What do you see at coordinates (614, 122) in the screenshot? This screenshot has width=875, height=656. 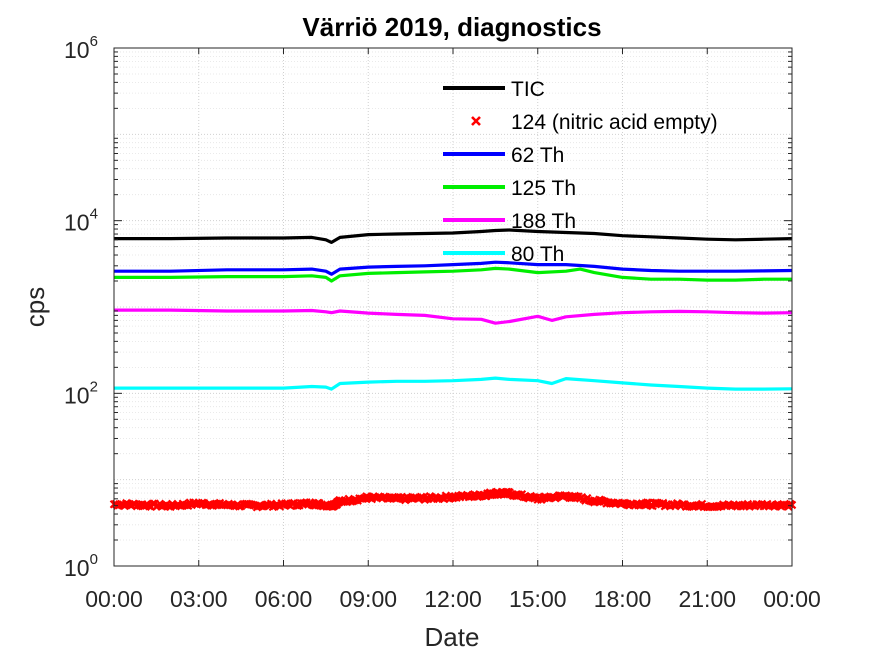 I see `legend-label: 124 (nitric acid empty)` at bounding box center [614, 122].